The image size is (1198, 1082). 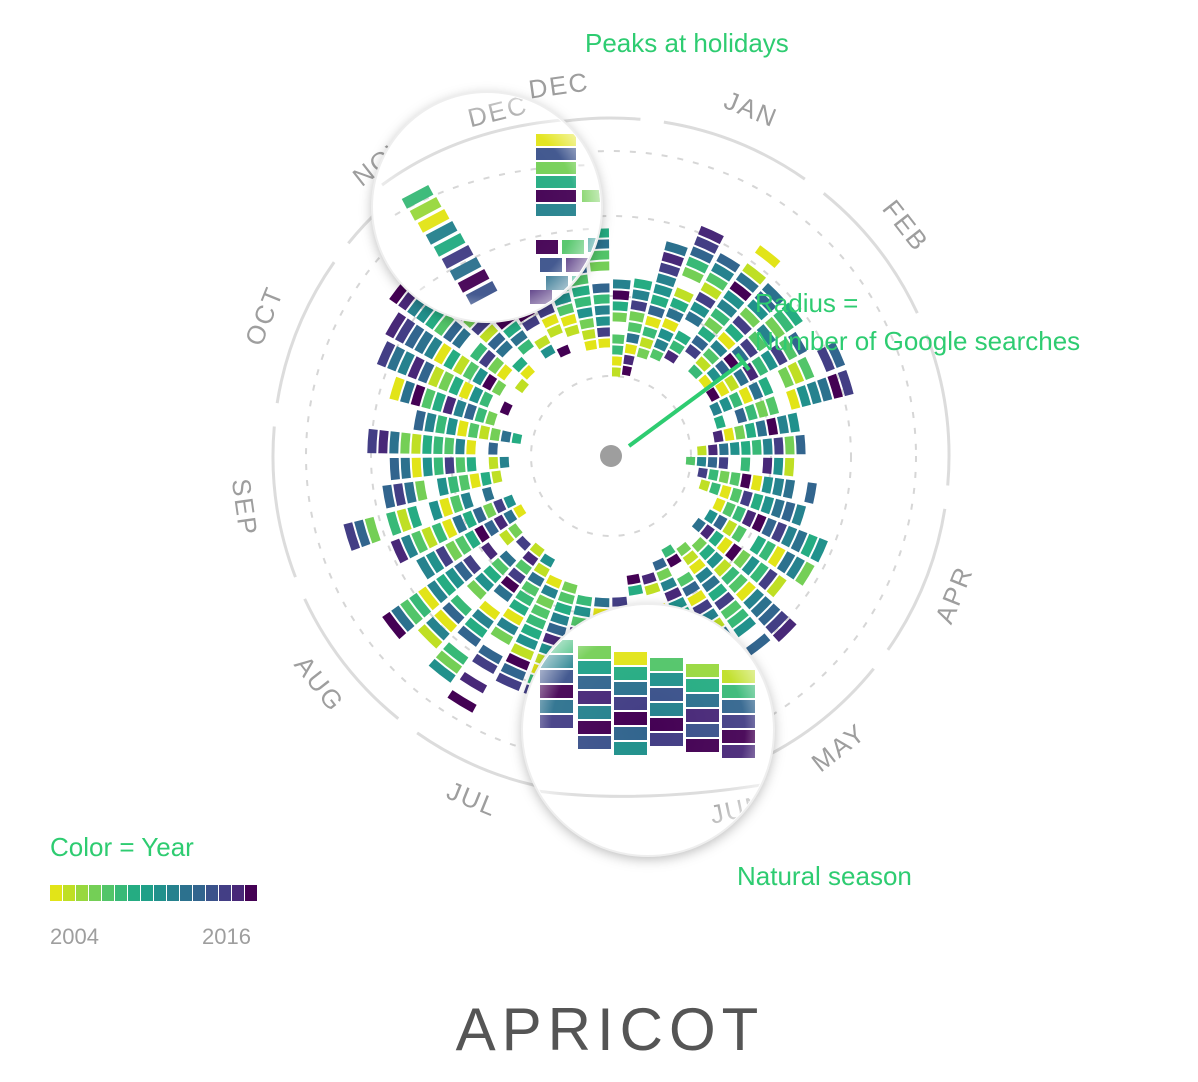 I want to click on month-label-feb: FEB, so click(x=906, y=225).